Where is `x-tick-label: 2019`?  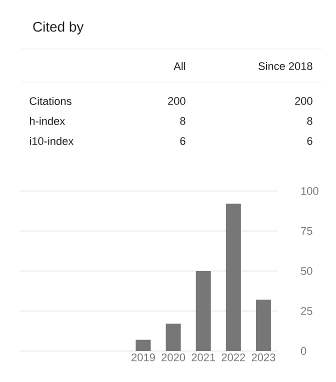
x-tick-label: 2019 is located at coordinates (143, 358).